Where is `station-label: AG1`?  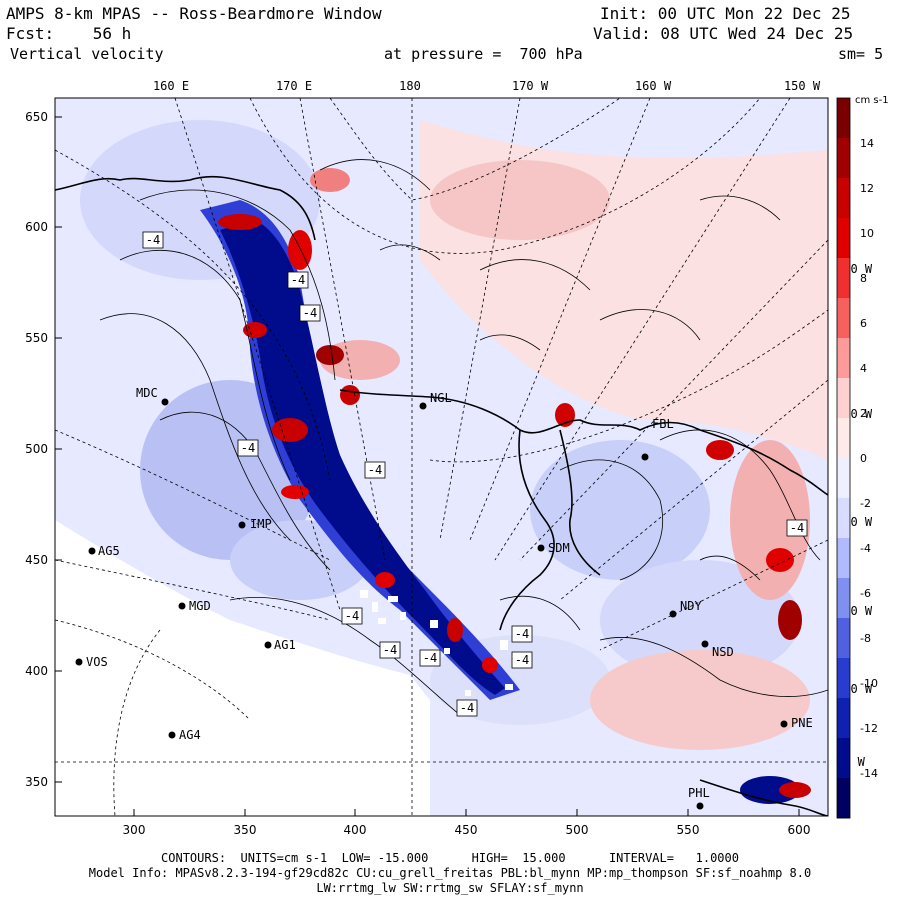 station-label: AG1 is located at coordinates (285, 645).